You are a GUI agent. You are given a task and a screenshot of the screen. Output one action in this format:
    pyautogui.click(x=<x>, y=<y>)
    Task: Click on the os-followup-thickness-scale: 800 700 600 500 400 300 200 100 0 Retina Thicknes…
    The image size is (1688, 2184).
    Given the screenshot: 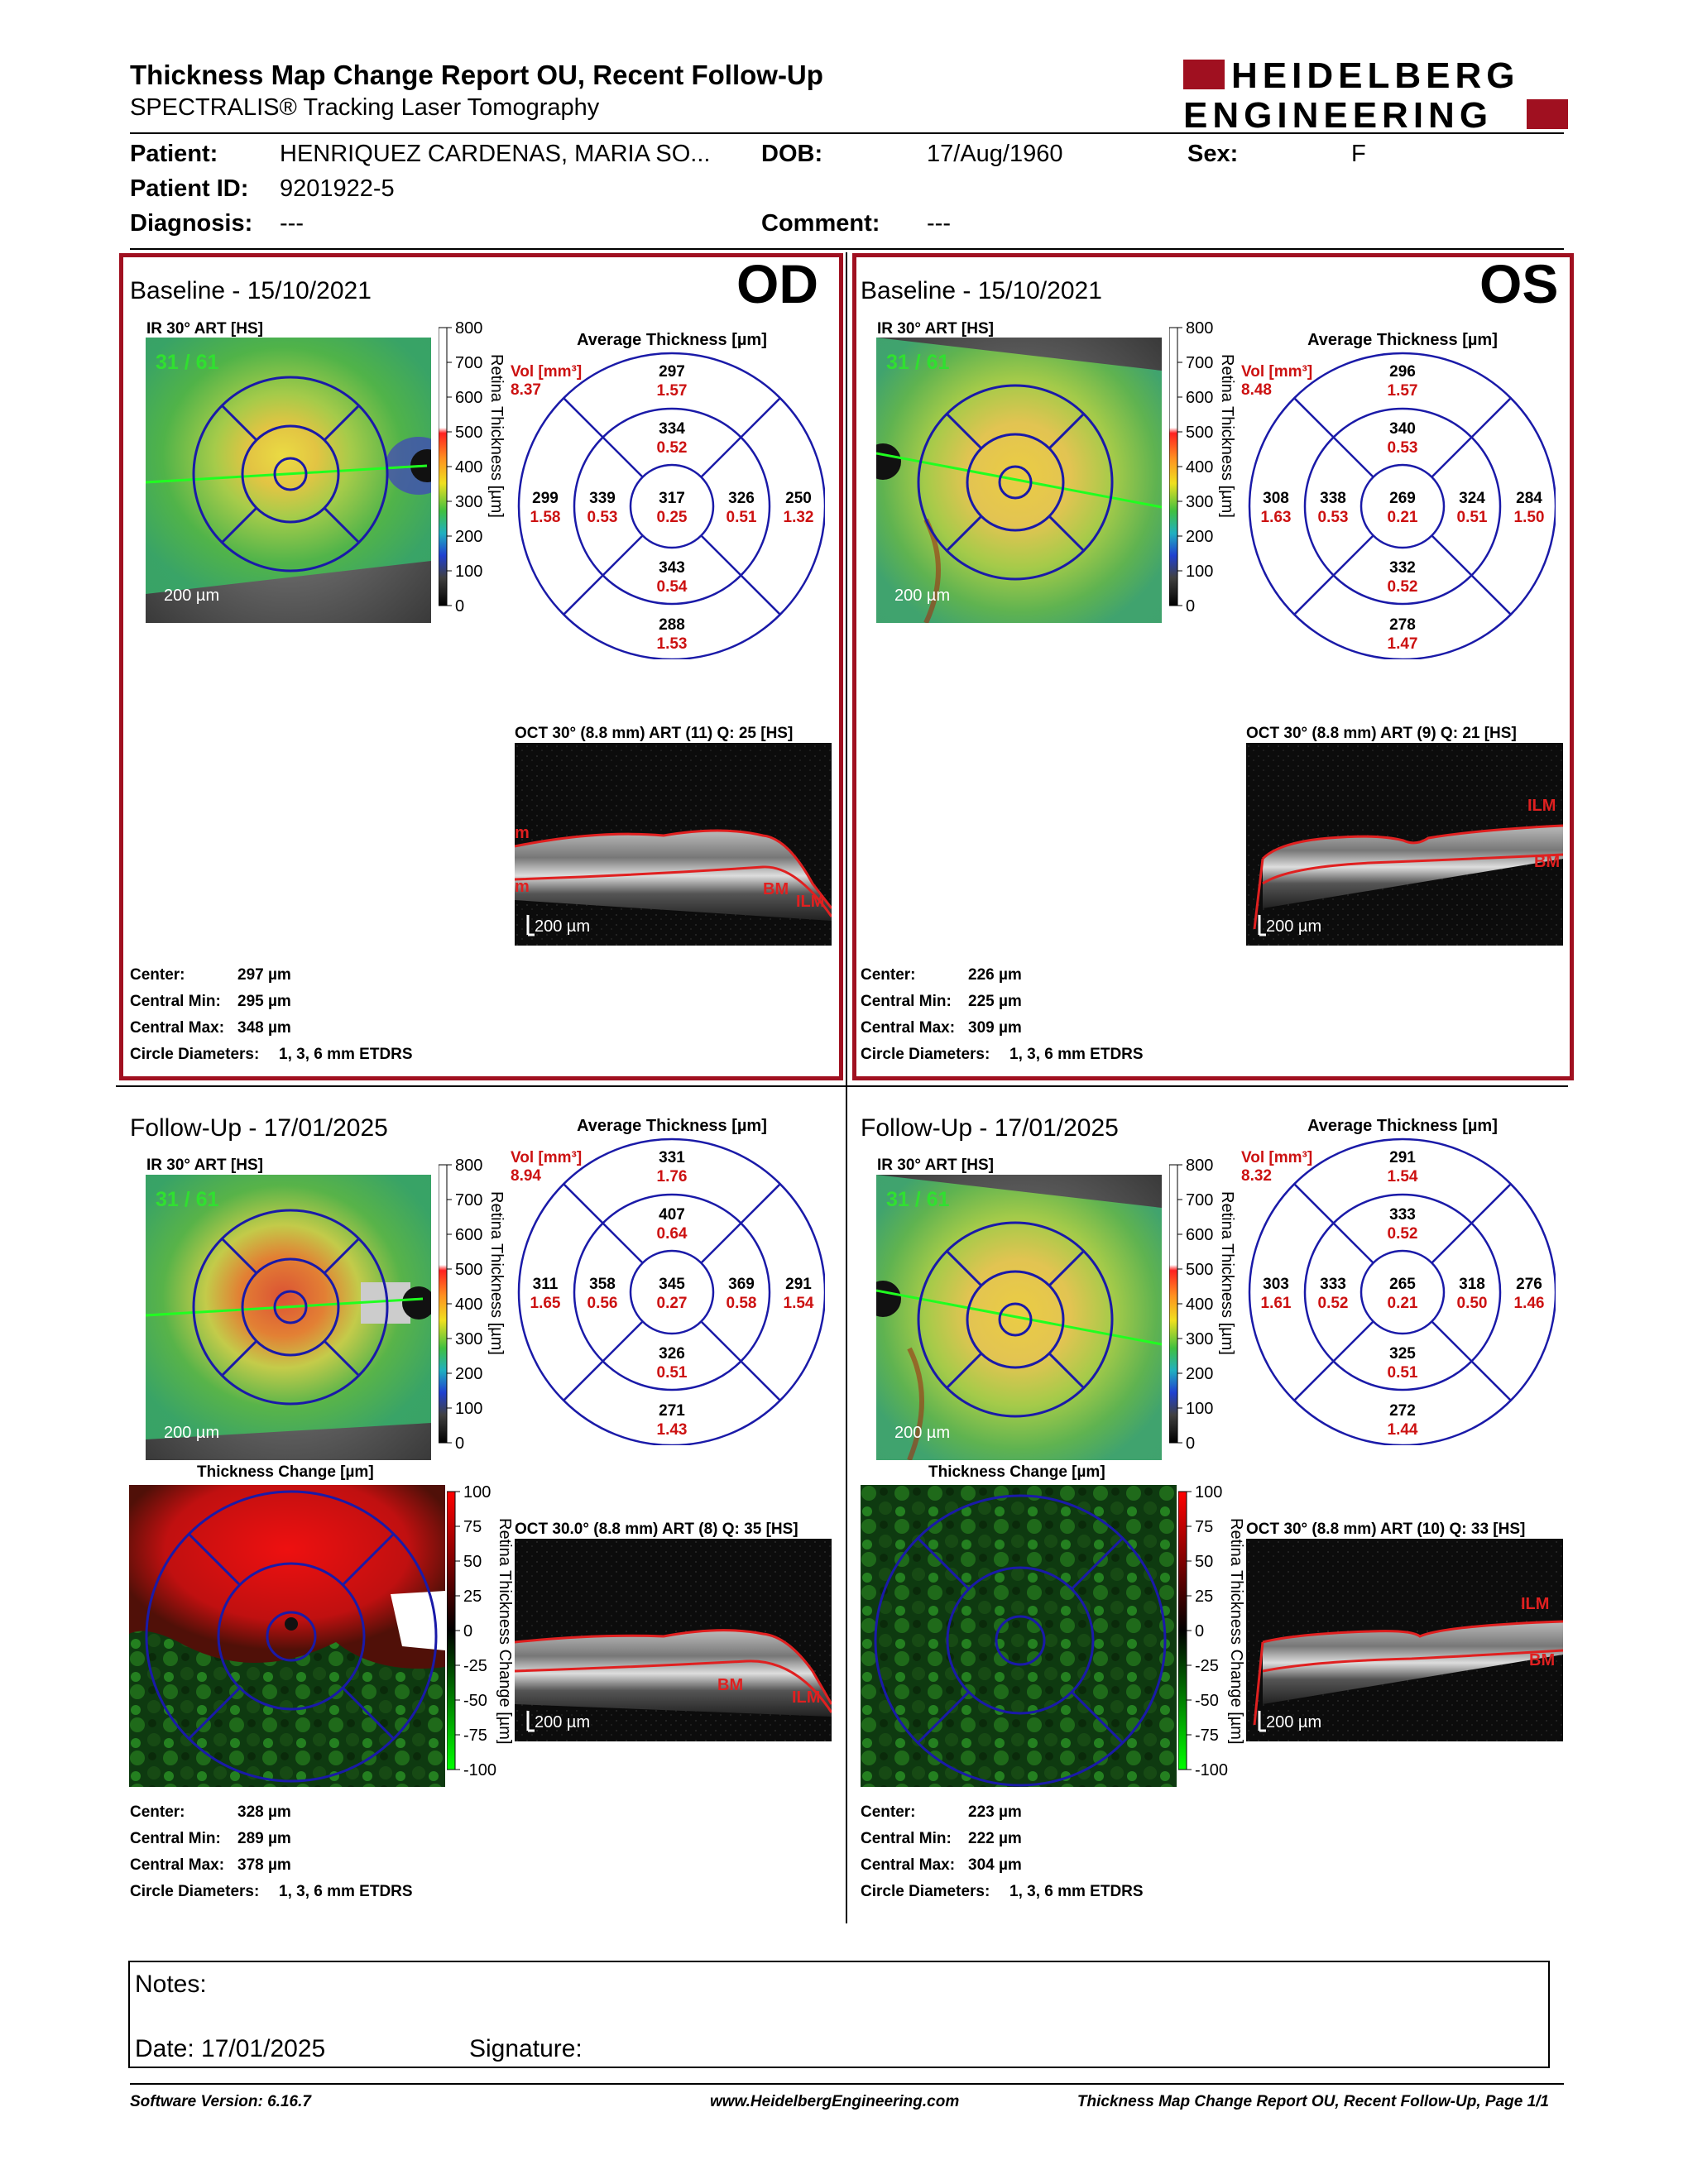 What is the action you would take?
    pyautogui.click(x=1202, y=1306)
    